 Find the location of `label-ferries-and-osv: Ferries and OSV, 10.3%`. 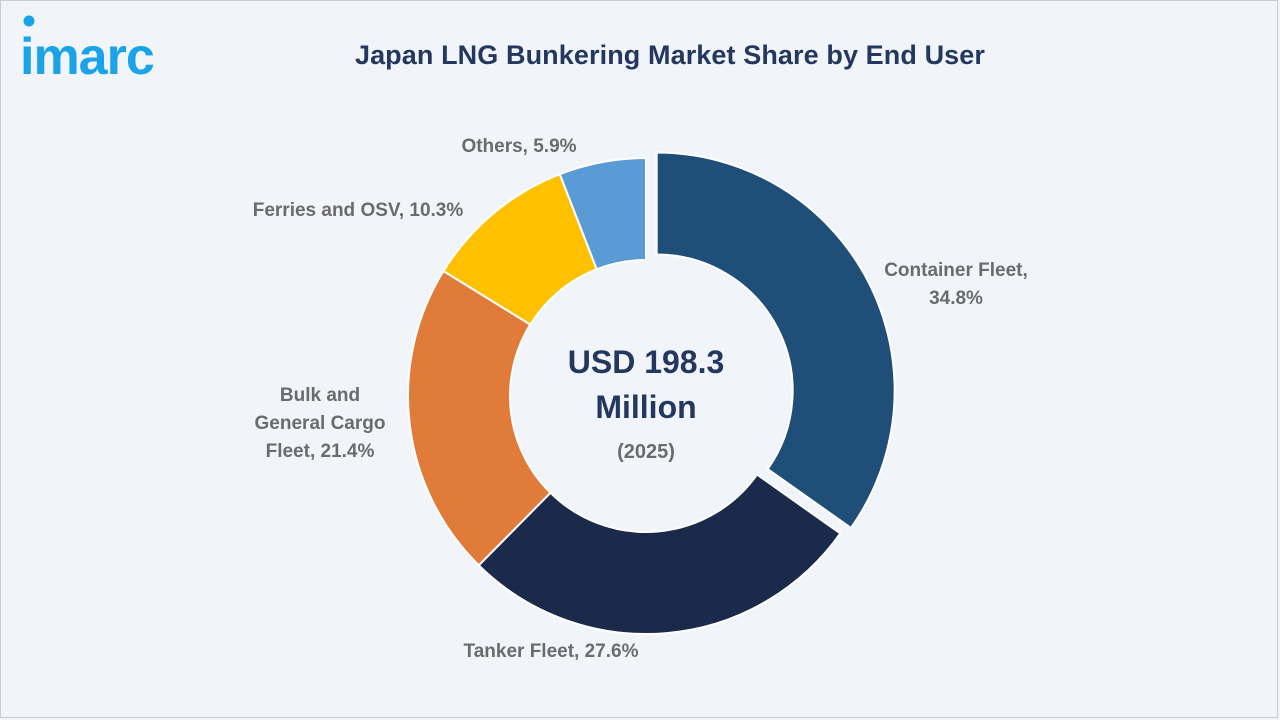

label-ferries-and-osv: Ferries and OSV, 10.3% is located at coordinates (358, 210).